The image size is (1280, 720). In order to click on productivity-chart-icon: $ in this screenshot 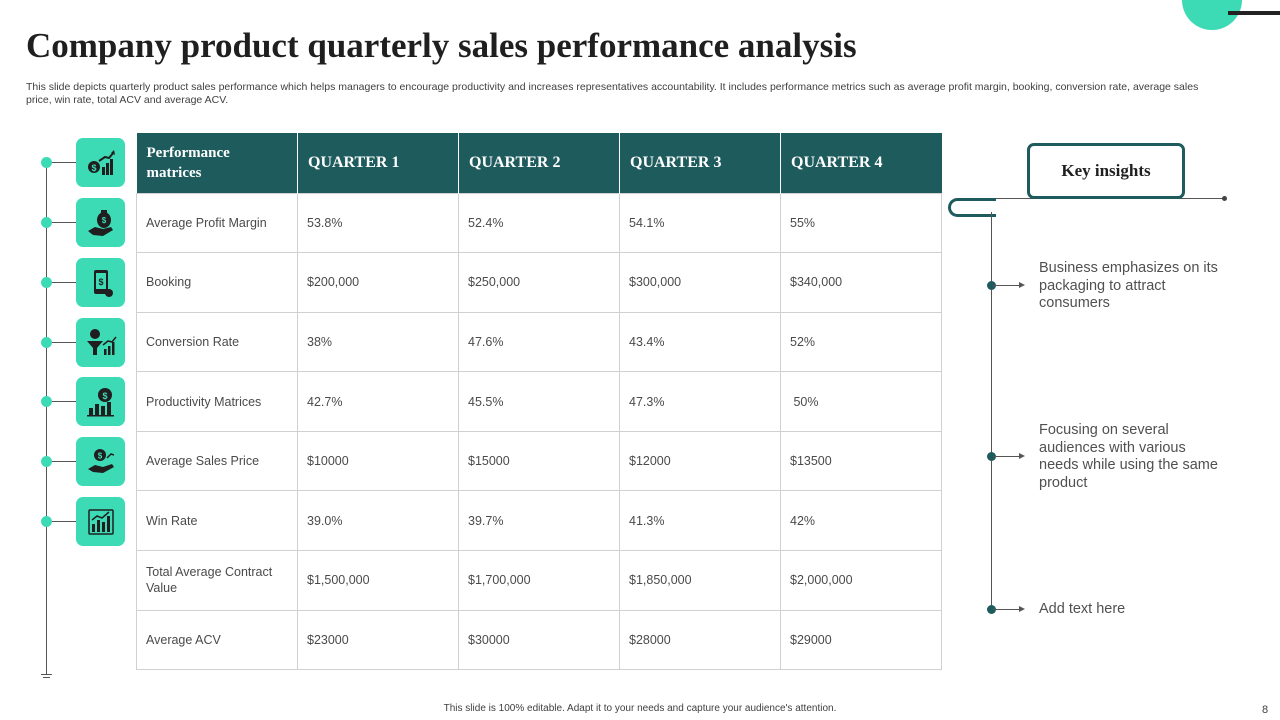, I will do `click(100, 401)`.